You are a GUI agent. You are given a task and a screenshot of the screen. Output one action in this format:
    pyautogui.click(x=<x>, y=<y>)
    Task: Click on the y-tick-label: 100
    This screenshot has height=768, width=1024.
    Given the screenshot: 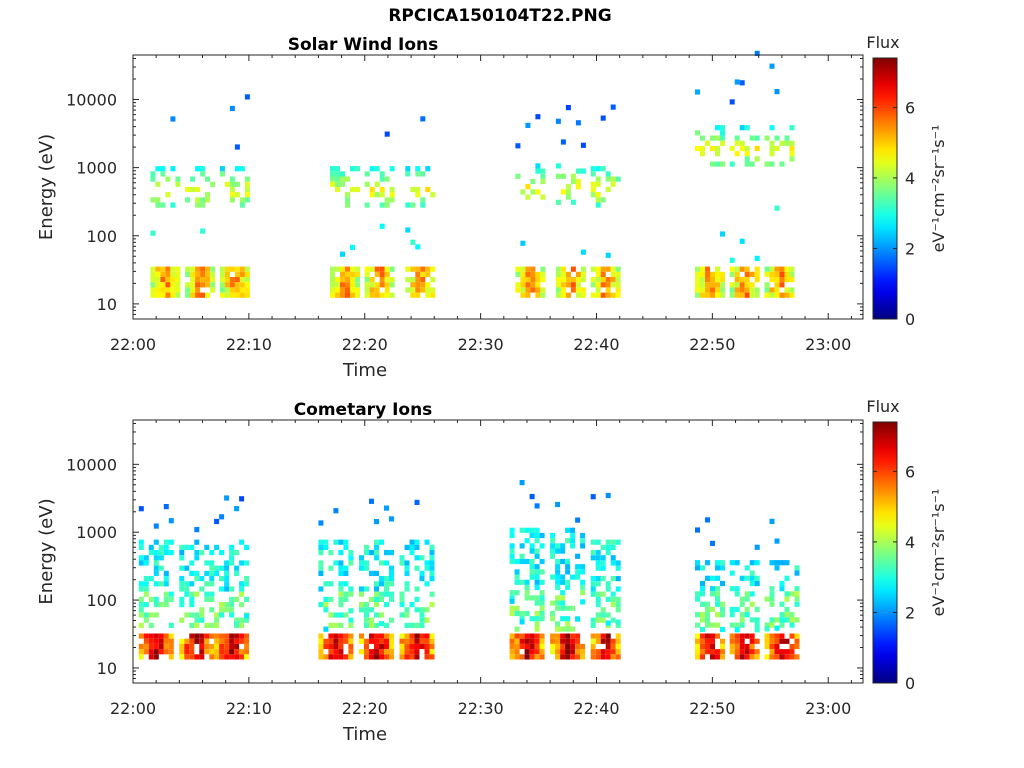 What is the action you would take?
    pyautogui.click(x=101, y=600)
    